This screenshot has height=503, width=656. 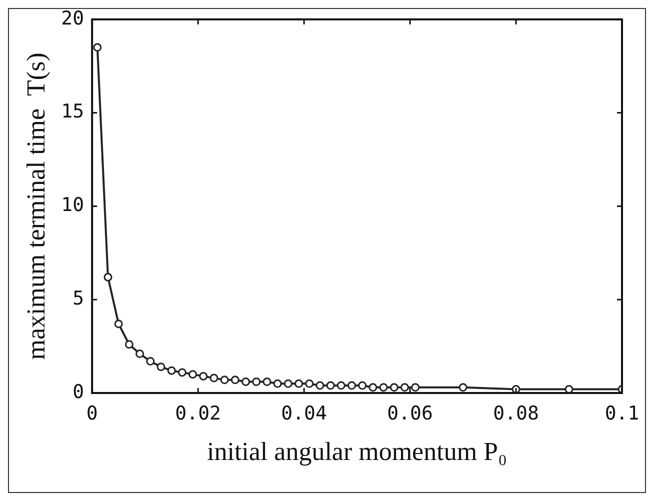 What do you see at coordinates (72, 205) in the screenshot?
I see `y-tick-label: 10` at bounding box center [72, 205].